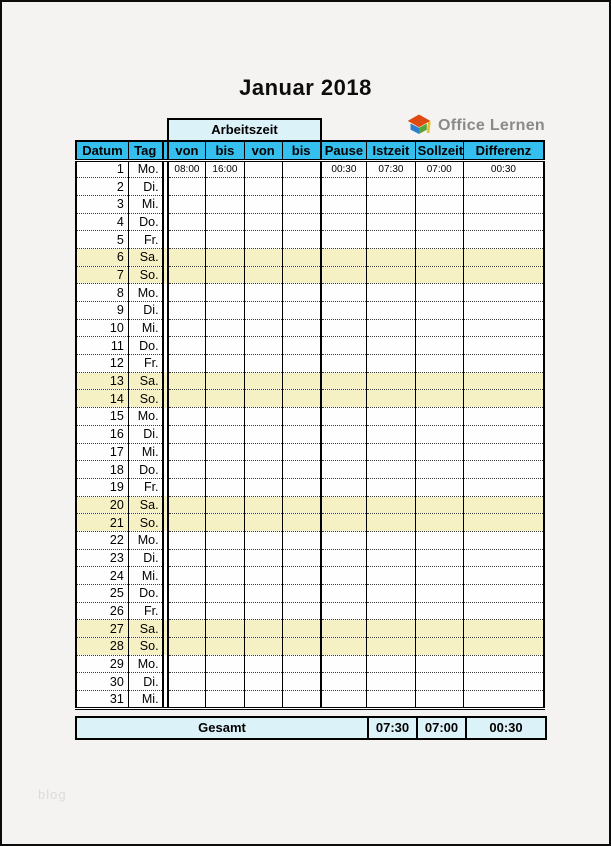  Describe the element at coordinates (391, 169) in the screenshot. I see `cell-istzeit: 07:30` at that location.